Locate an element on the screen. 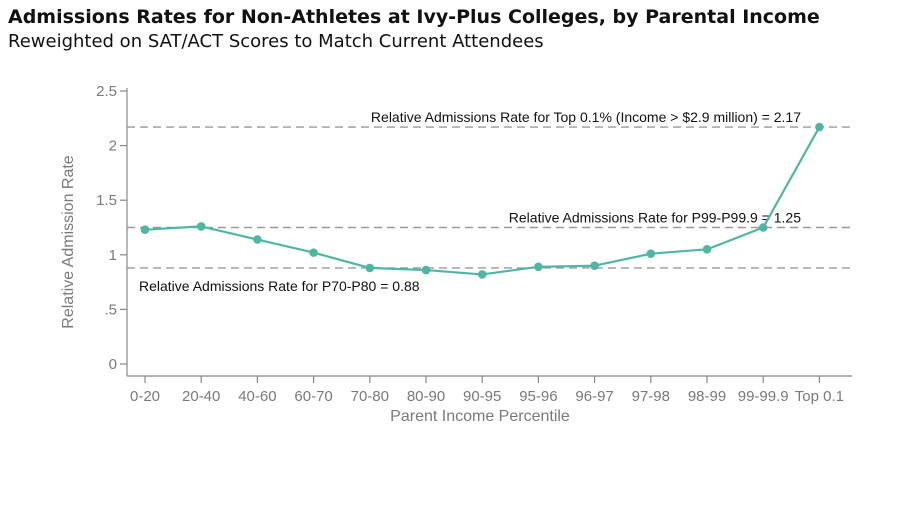 This screenshot has height=510, width=908. y-tick-label: 1.5 is located at coordinates (106, 200).